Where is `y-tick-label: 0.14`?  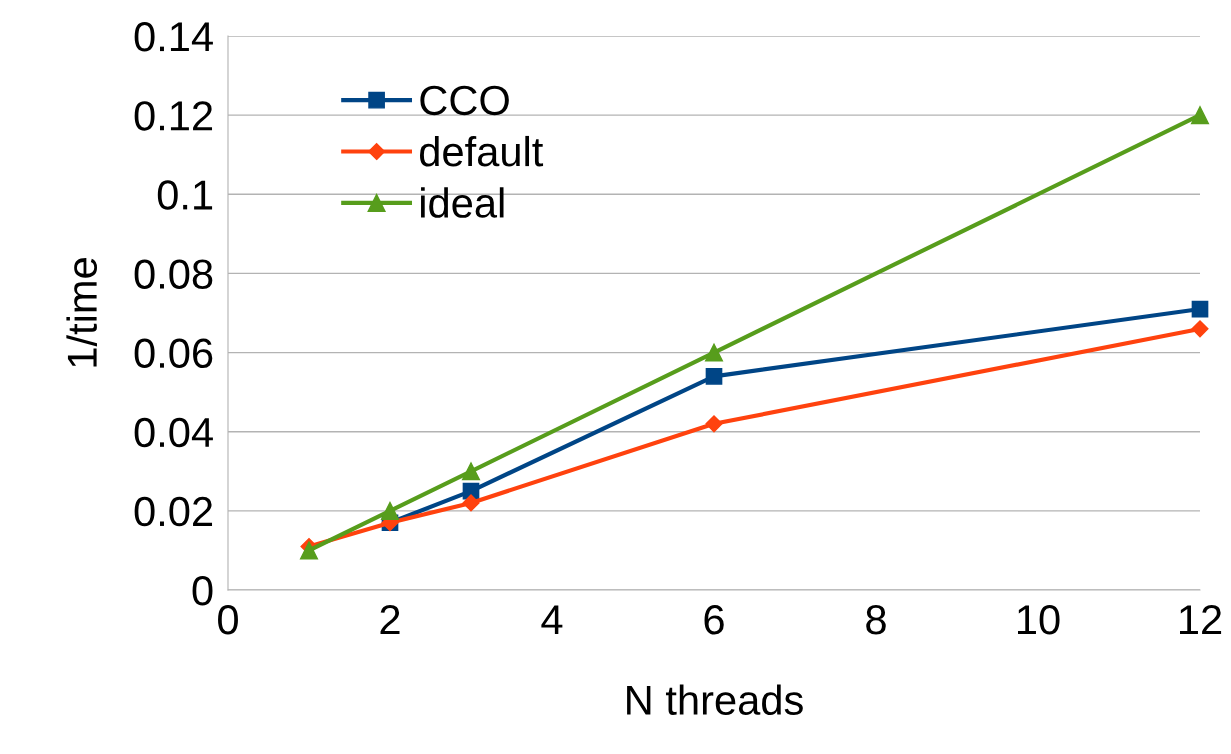 y-tick-label: 0.14 is located at coordinates (173, 37).